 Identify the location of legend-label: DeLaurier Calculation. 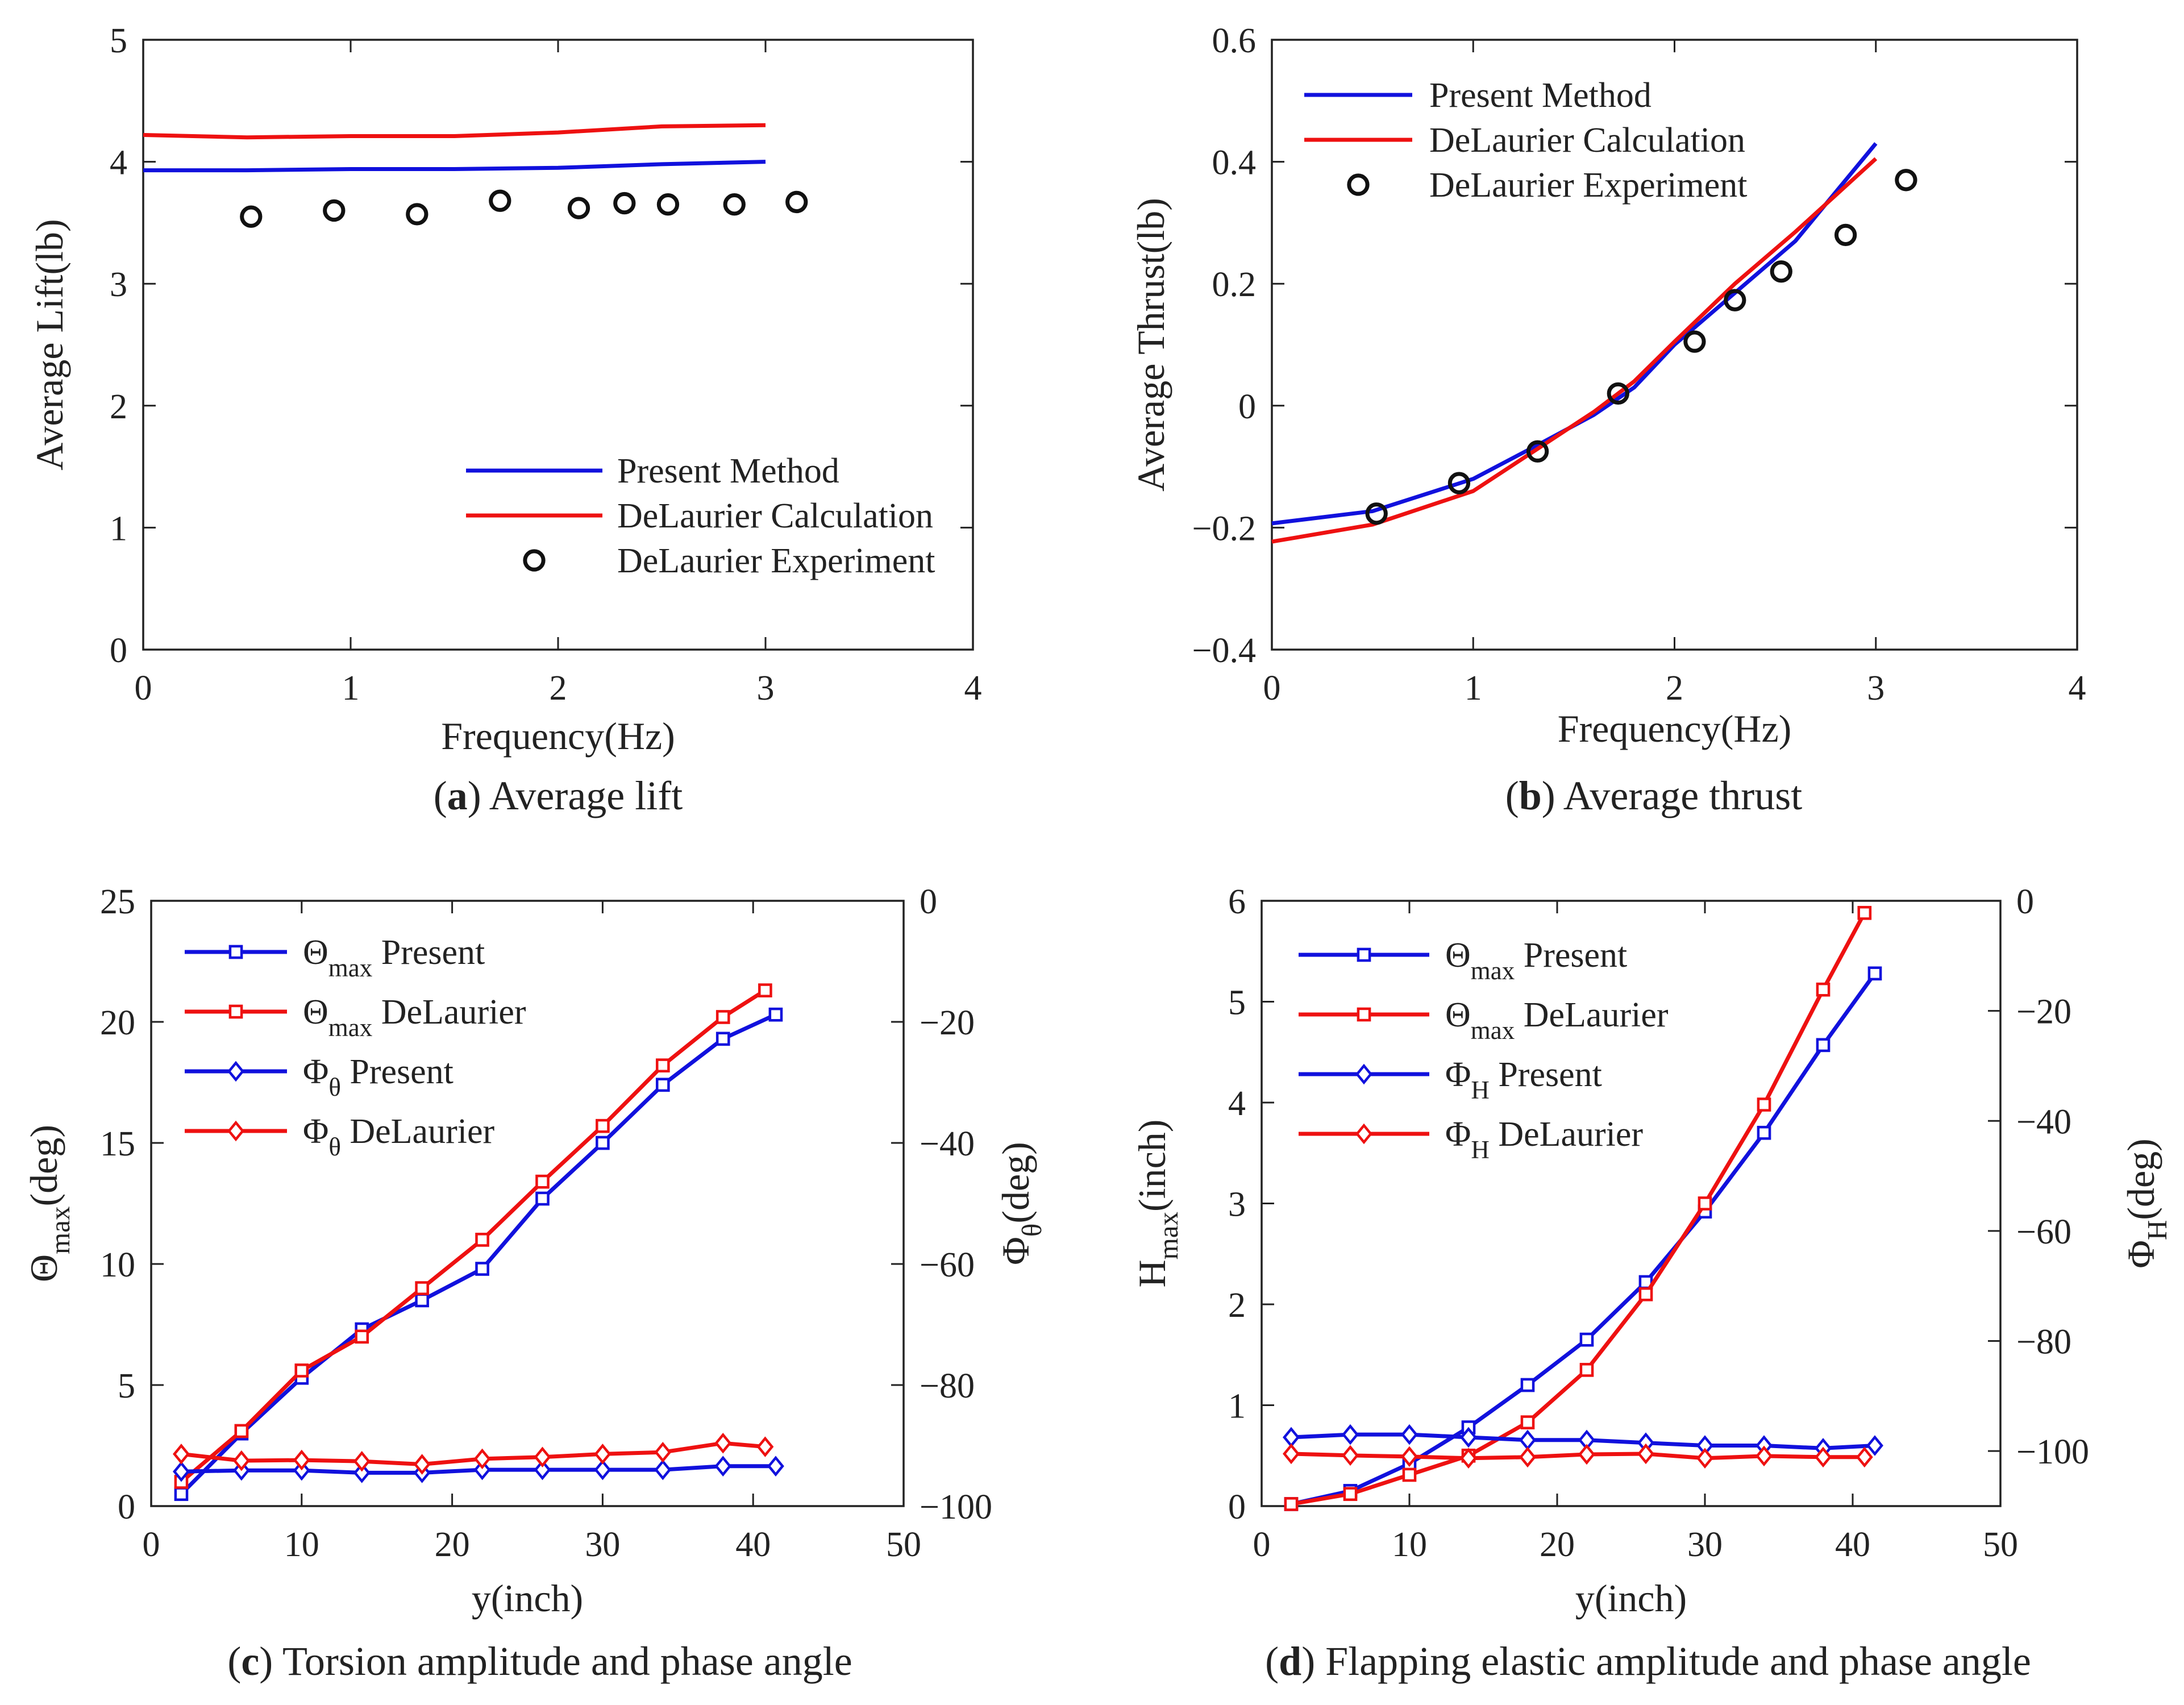
(775, 516).